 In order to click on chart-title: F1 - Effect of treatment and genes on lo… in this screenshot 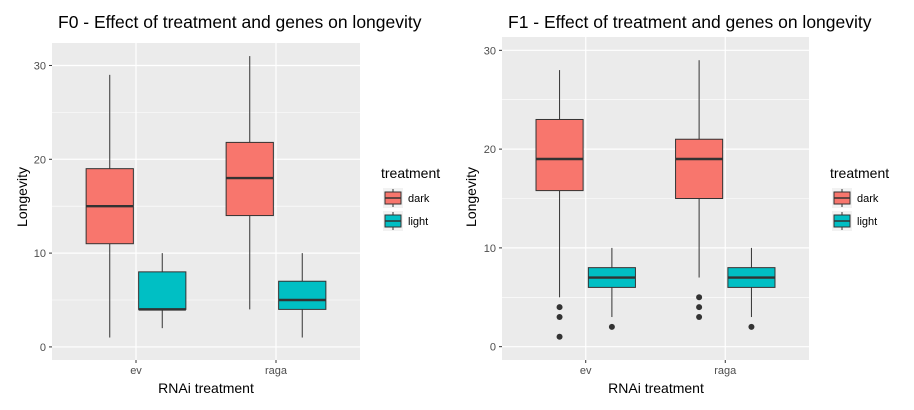, I will do `click(690, 22)`.